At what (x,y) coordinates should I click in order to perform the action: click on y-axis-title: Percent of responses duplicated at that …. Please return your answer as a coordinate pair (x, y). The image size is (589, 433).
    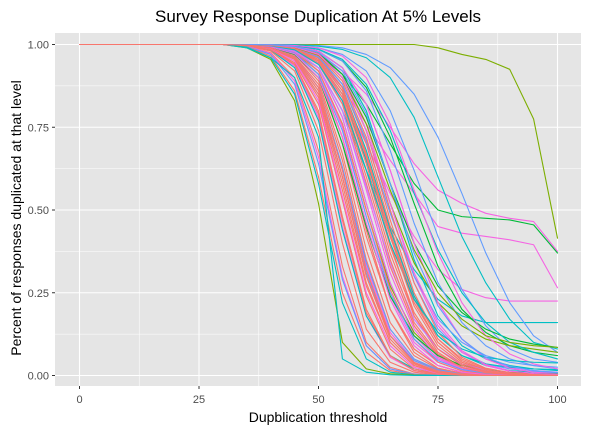
    Looking at the image, I should click on (16, 218).